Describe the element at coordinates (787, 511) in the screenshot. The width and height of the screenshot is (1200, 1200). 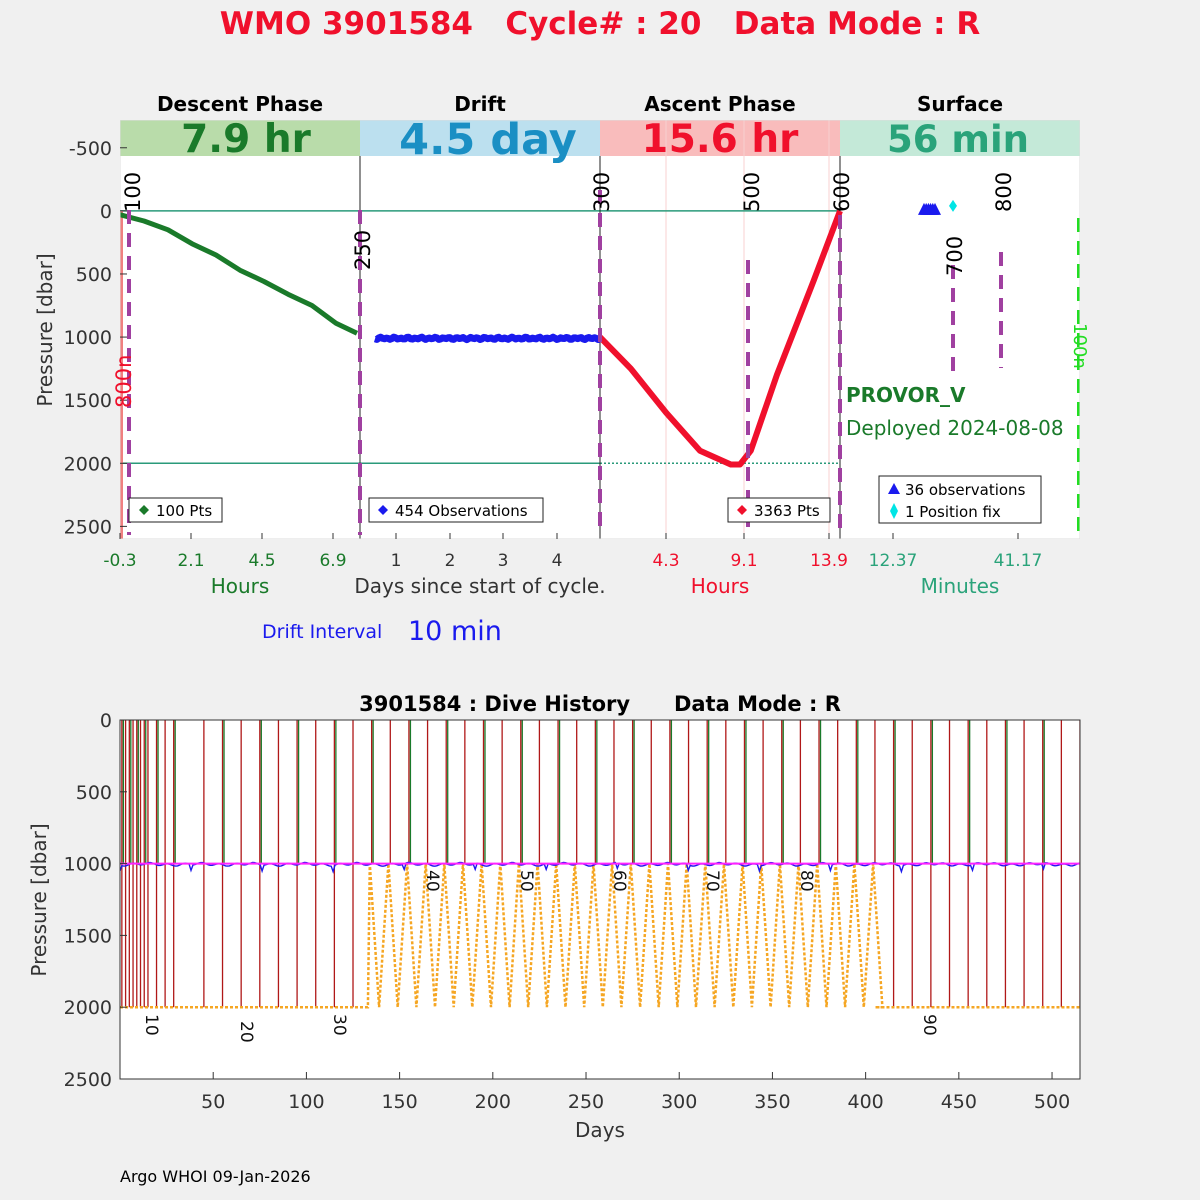
I see `ascent-legend-text: 3363 Pts` at that location.